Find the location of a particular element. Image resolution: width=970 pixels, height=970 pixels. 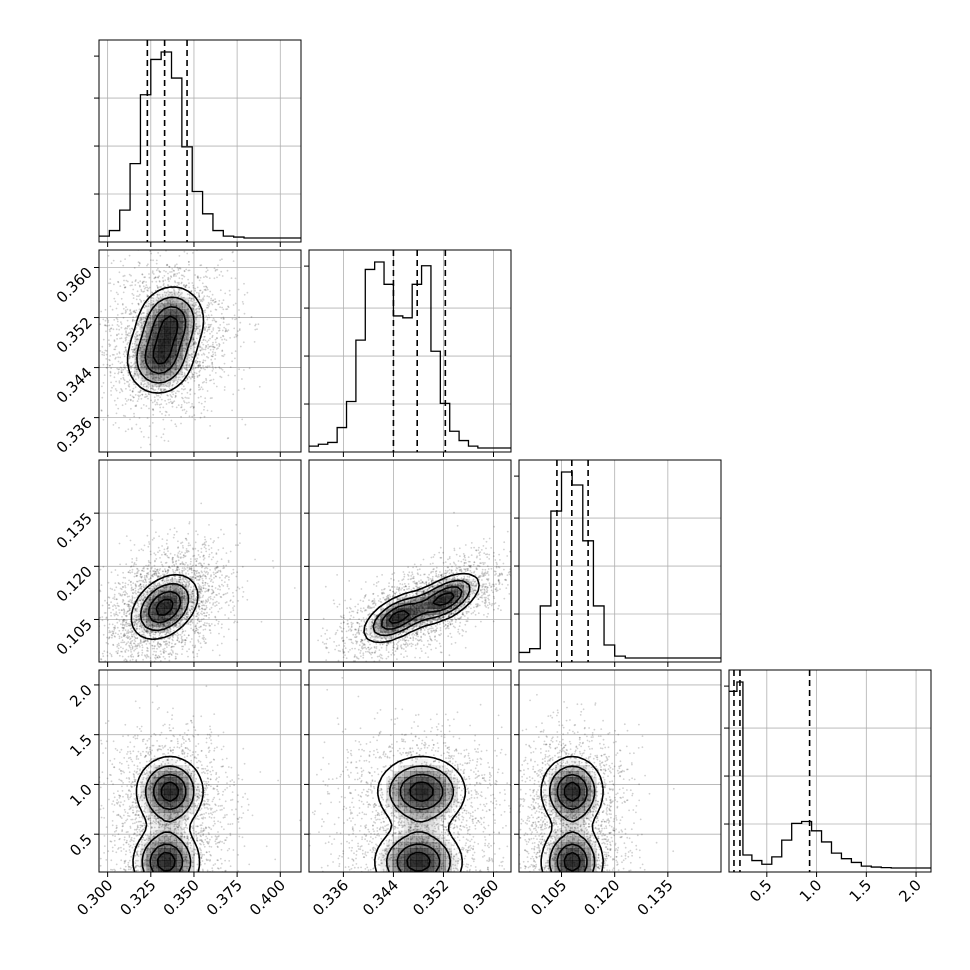

y-tick-label-3: 0.360 is located at coordinates (74, 285).